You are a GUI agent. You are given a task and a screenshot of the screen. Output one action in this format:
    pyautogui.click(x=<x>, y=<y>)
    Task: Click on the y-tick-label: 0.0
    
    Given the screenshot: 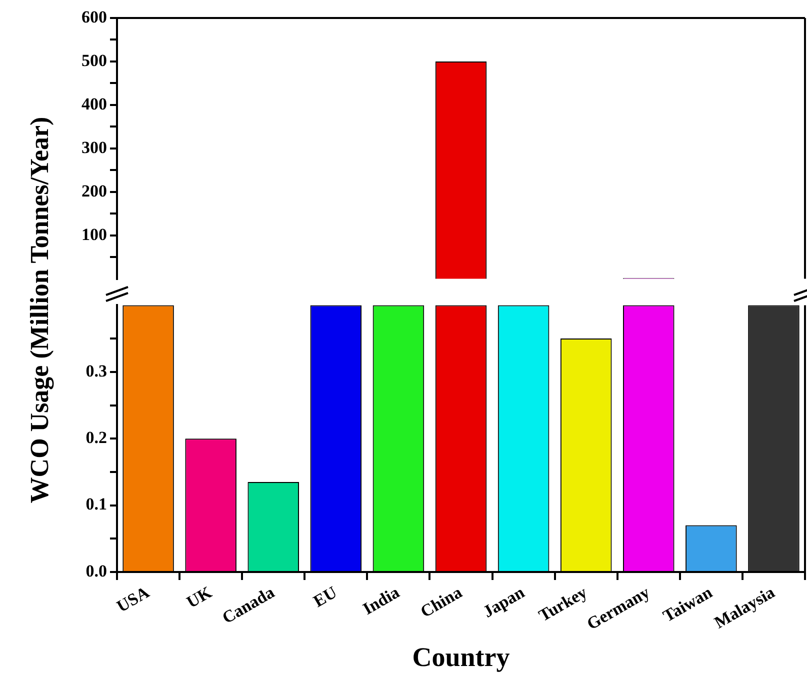 What is the action you would take?
    pyautogui.click(x=96, y=570)
    